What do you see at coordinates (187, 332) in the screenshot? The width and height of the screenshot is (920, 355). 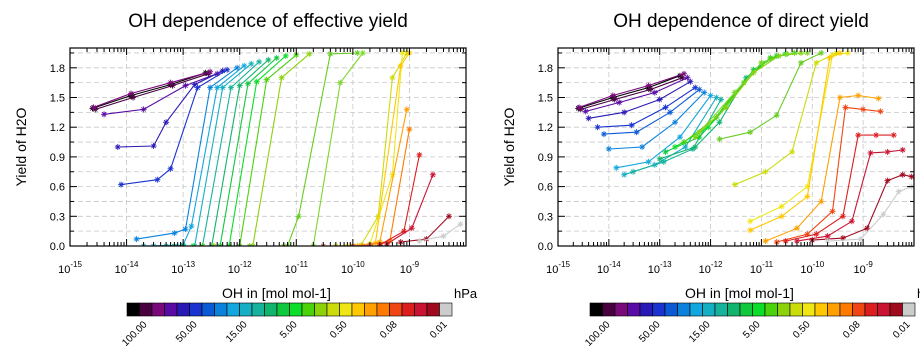 I see `colorbar-tick-label: 50.00` at bounding box center [187, 332].